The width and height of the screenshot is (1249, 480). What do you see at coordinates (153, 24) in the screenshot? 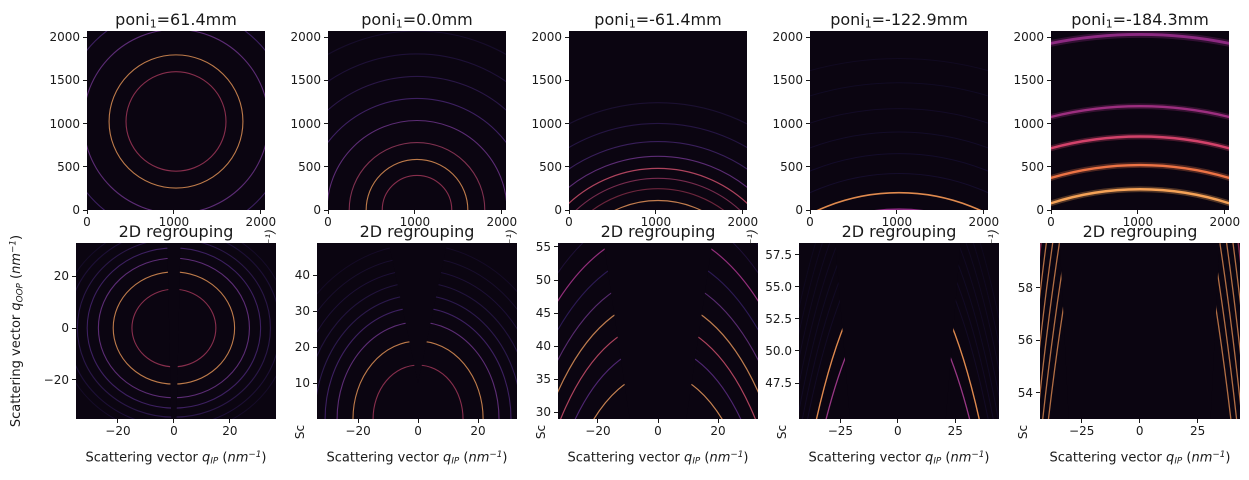
I see `label-part: 1` at bounding box center [153, 24].